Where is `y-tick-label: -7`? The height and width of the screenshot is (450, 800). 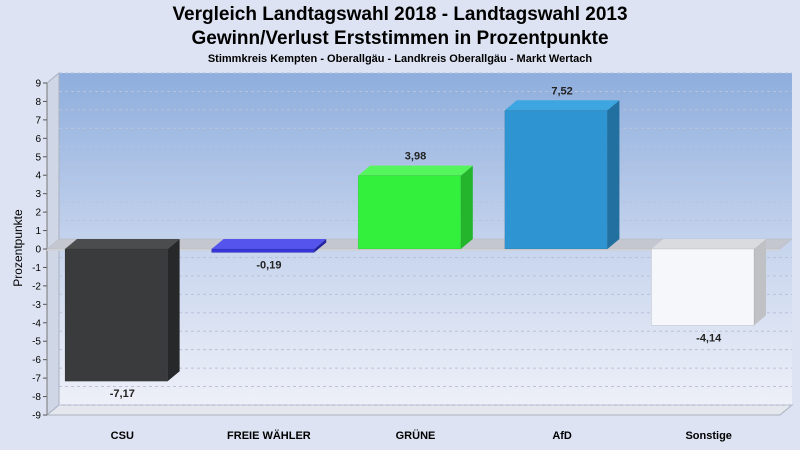
y-tick-label: -7 is located at coordinates (36, 379).